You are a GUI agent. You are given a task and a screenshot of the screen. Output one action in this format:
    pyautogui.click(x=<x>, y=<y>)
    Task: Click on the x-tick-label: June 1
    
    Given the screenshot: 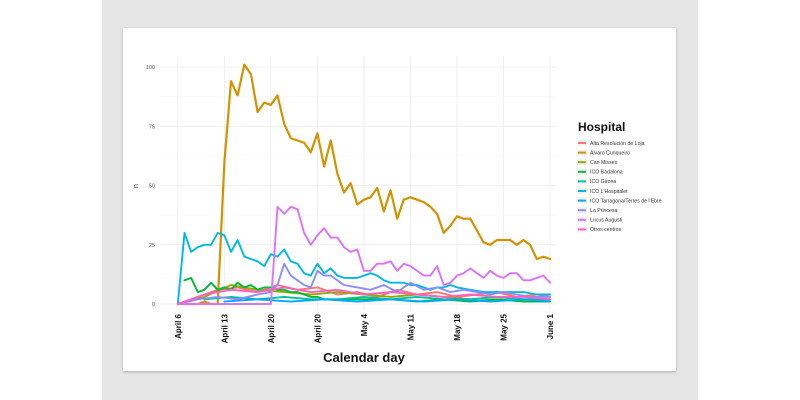 What is the action you would take?
    pyautogui.click(x=550, y=326)
    